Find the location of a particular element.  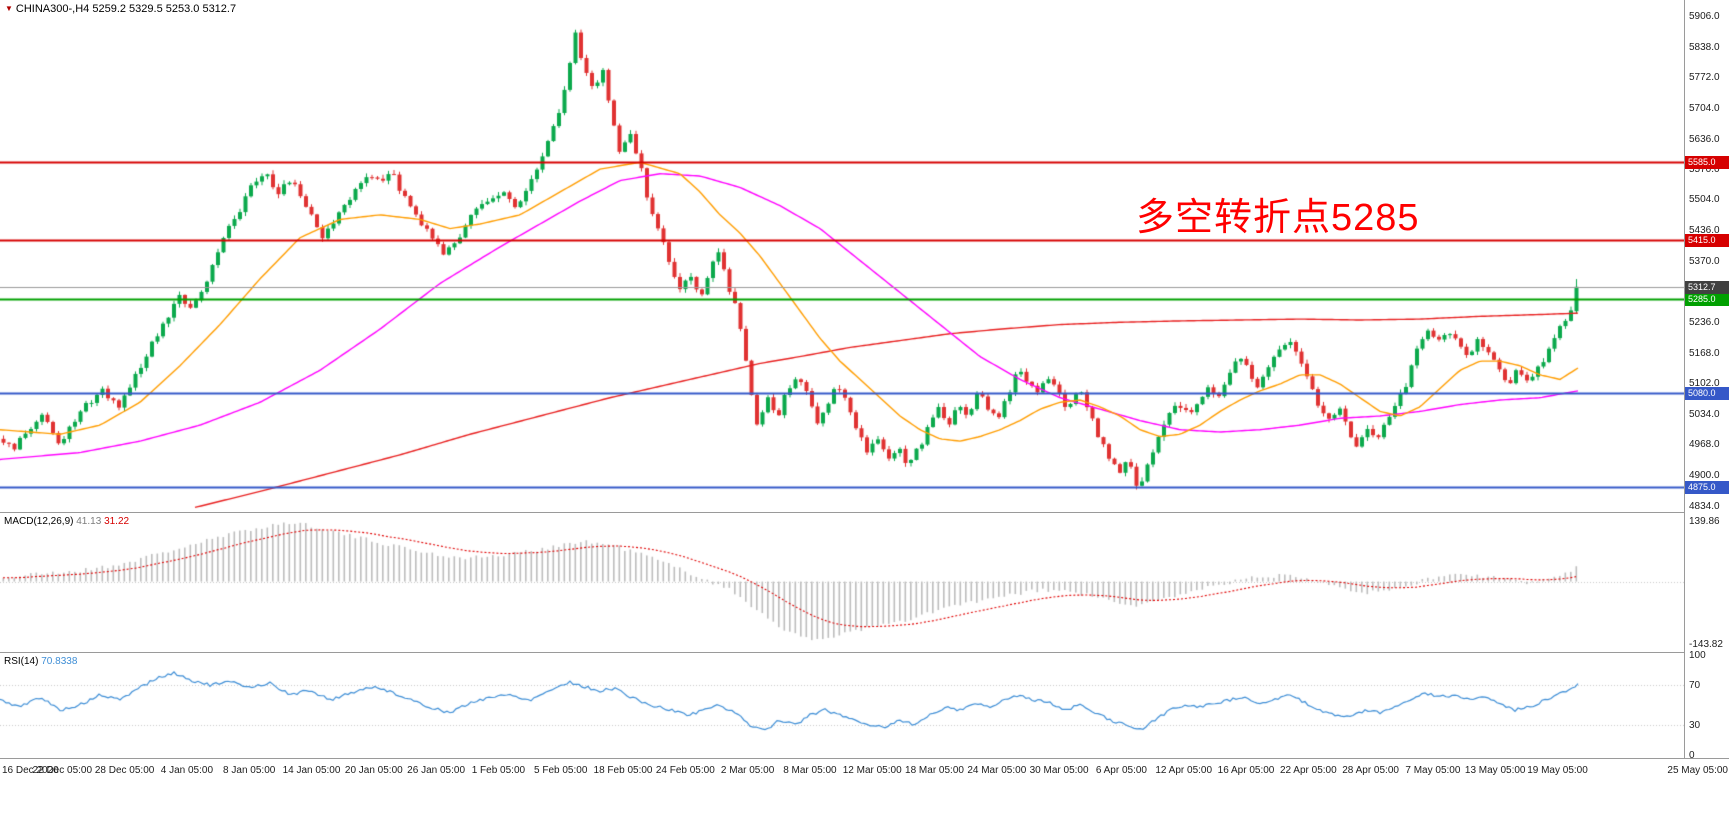

macd-signal-value: 31.22 is located at coordinates (117, 521).